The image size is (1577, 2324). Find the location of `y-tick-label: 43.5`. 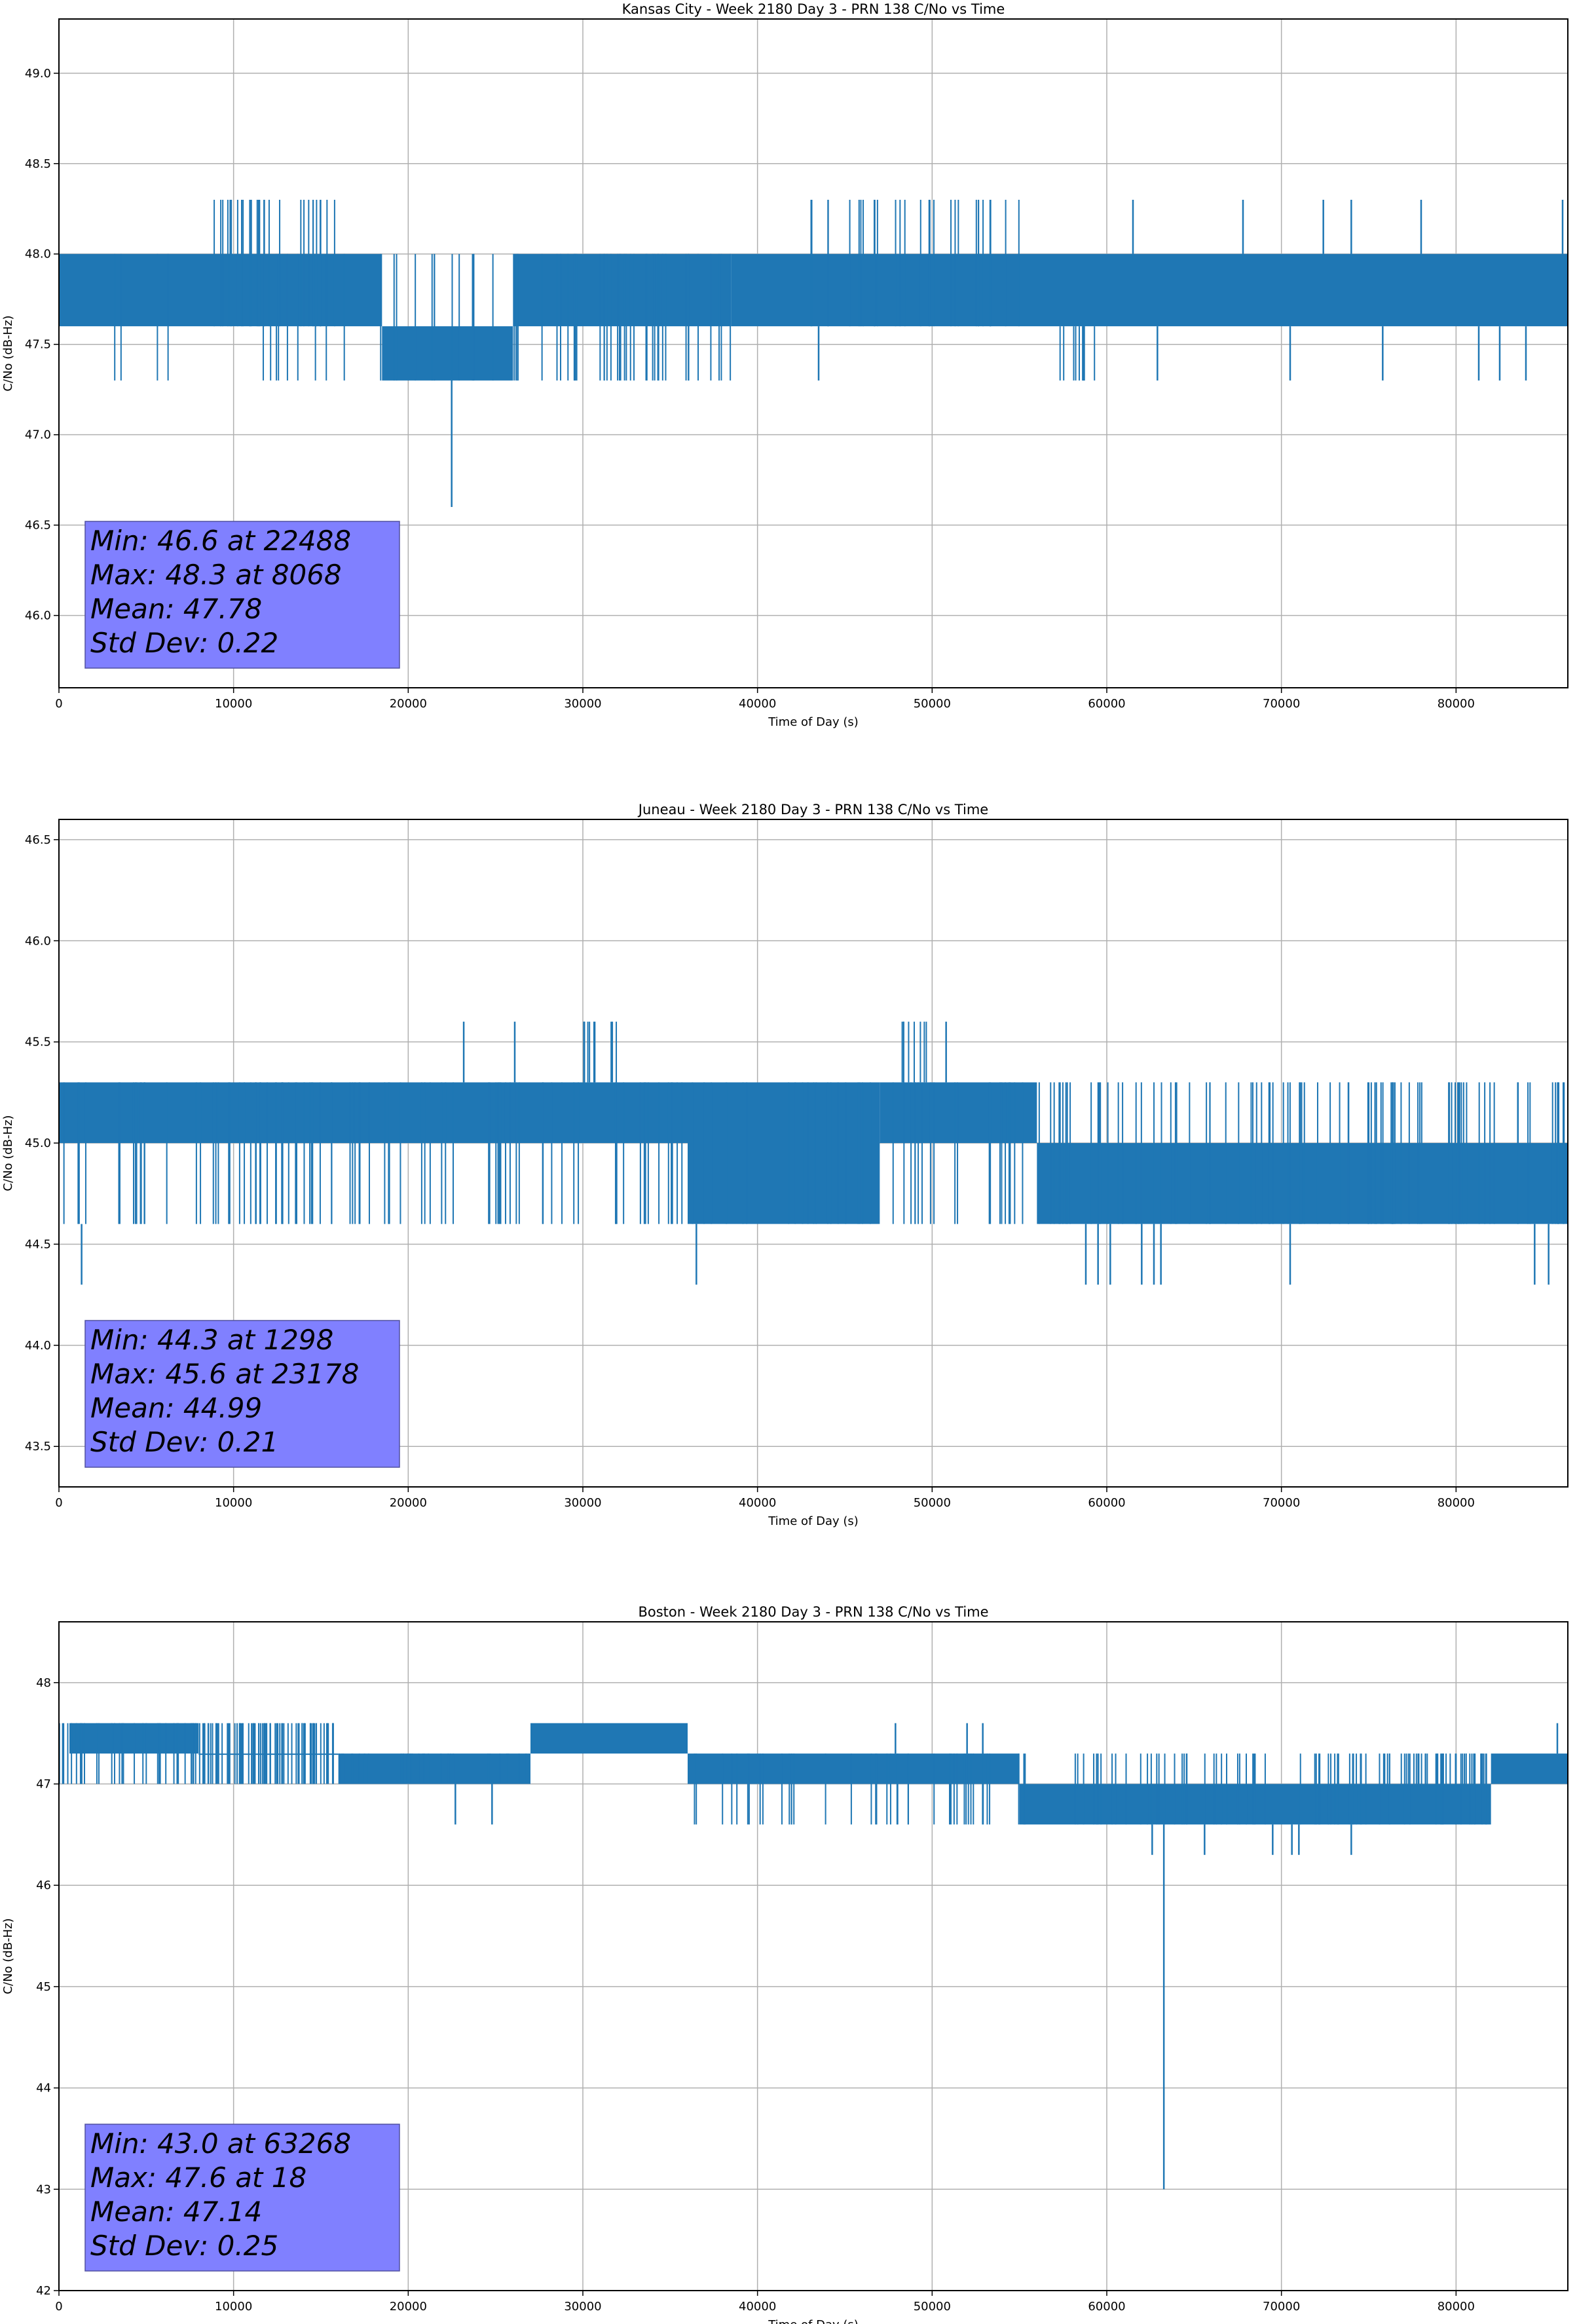

y-tick-label: 43.5 is located at coordinates (38, 1446).